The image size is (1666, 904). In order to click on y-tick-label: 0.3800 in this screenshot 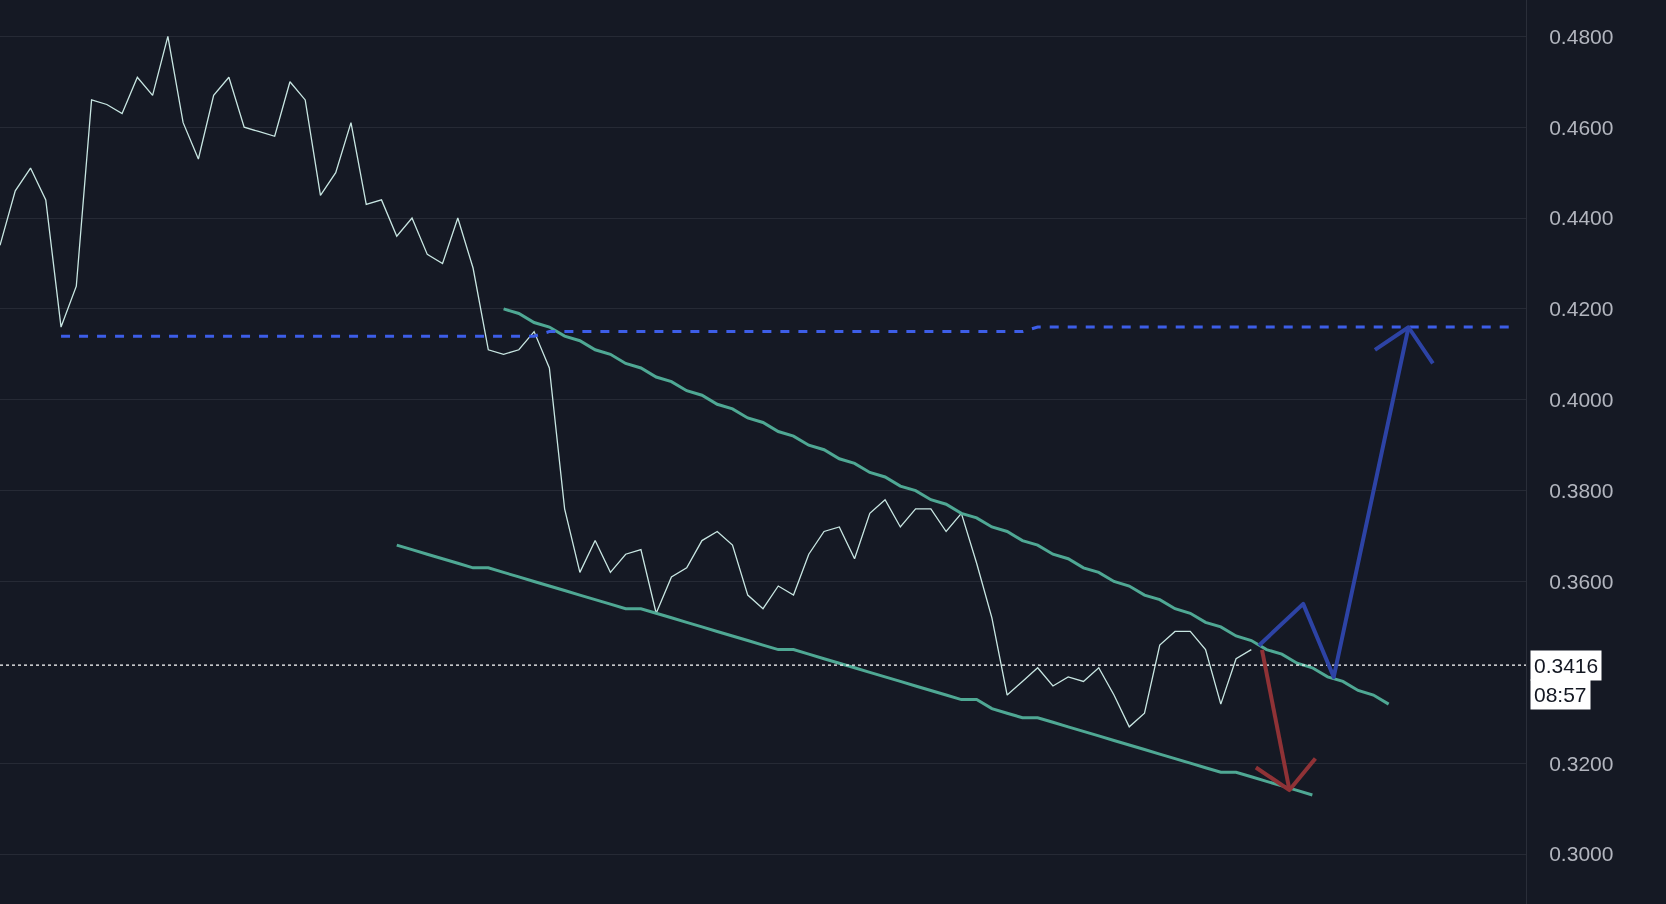, I will do `click(1581, 490)`.